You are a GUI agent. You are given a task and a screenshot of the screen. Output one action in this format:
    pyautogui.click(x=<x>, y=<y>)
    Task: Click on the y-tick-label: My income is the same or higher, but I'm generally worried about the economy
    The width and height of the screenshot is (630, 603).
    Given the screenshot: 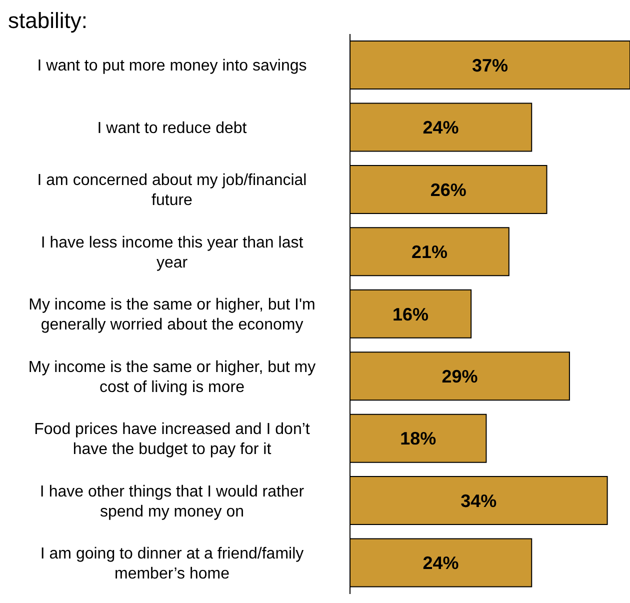 What is the action you would take?
    pyautogui.click(x=172, y=315)
    